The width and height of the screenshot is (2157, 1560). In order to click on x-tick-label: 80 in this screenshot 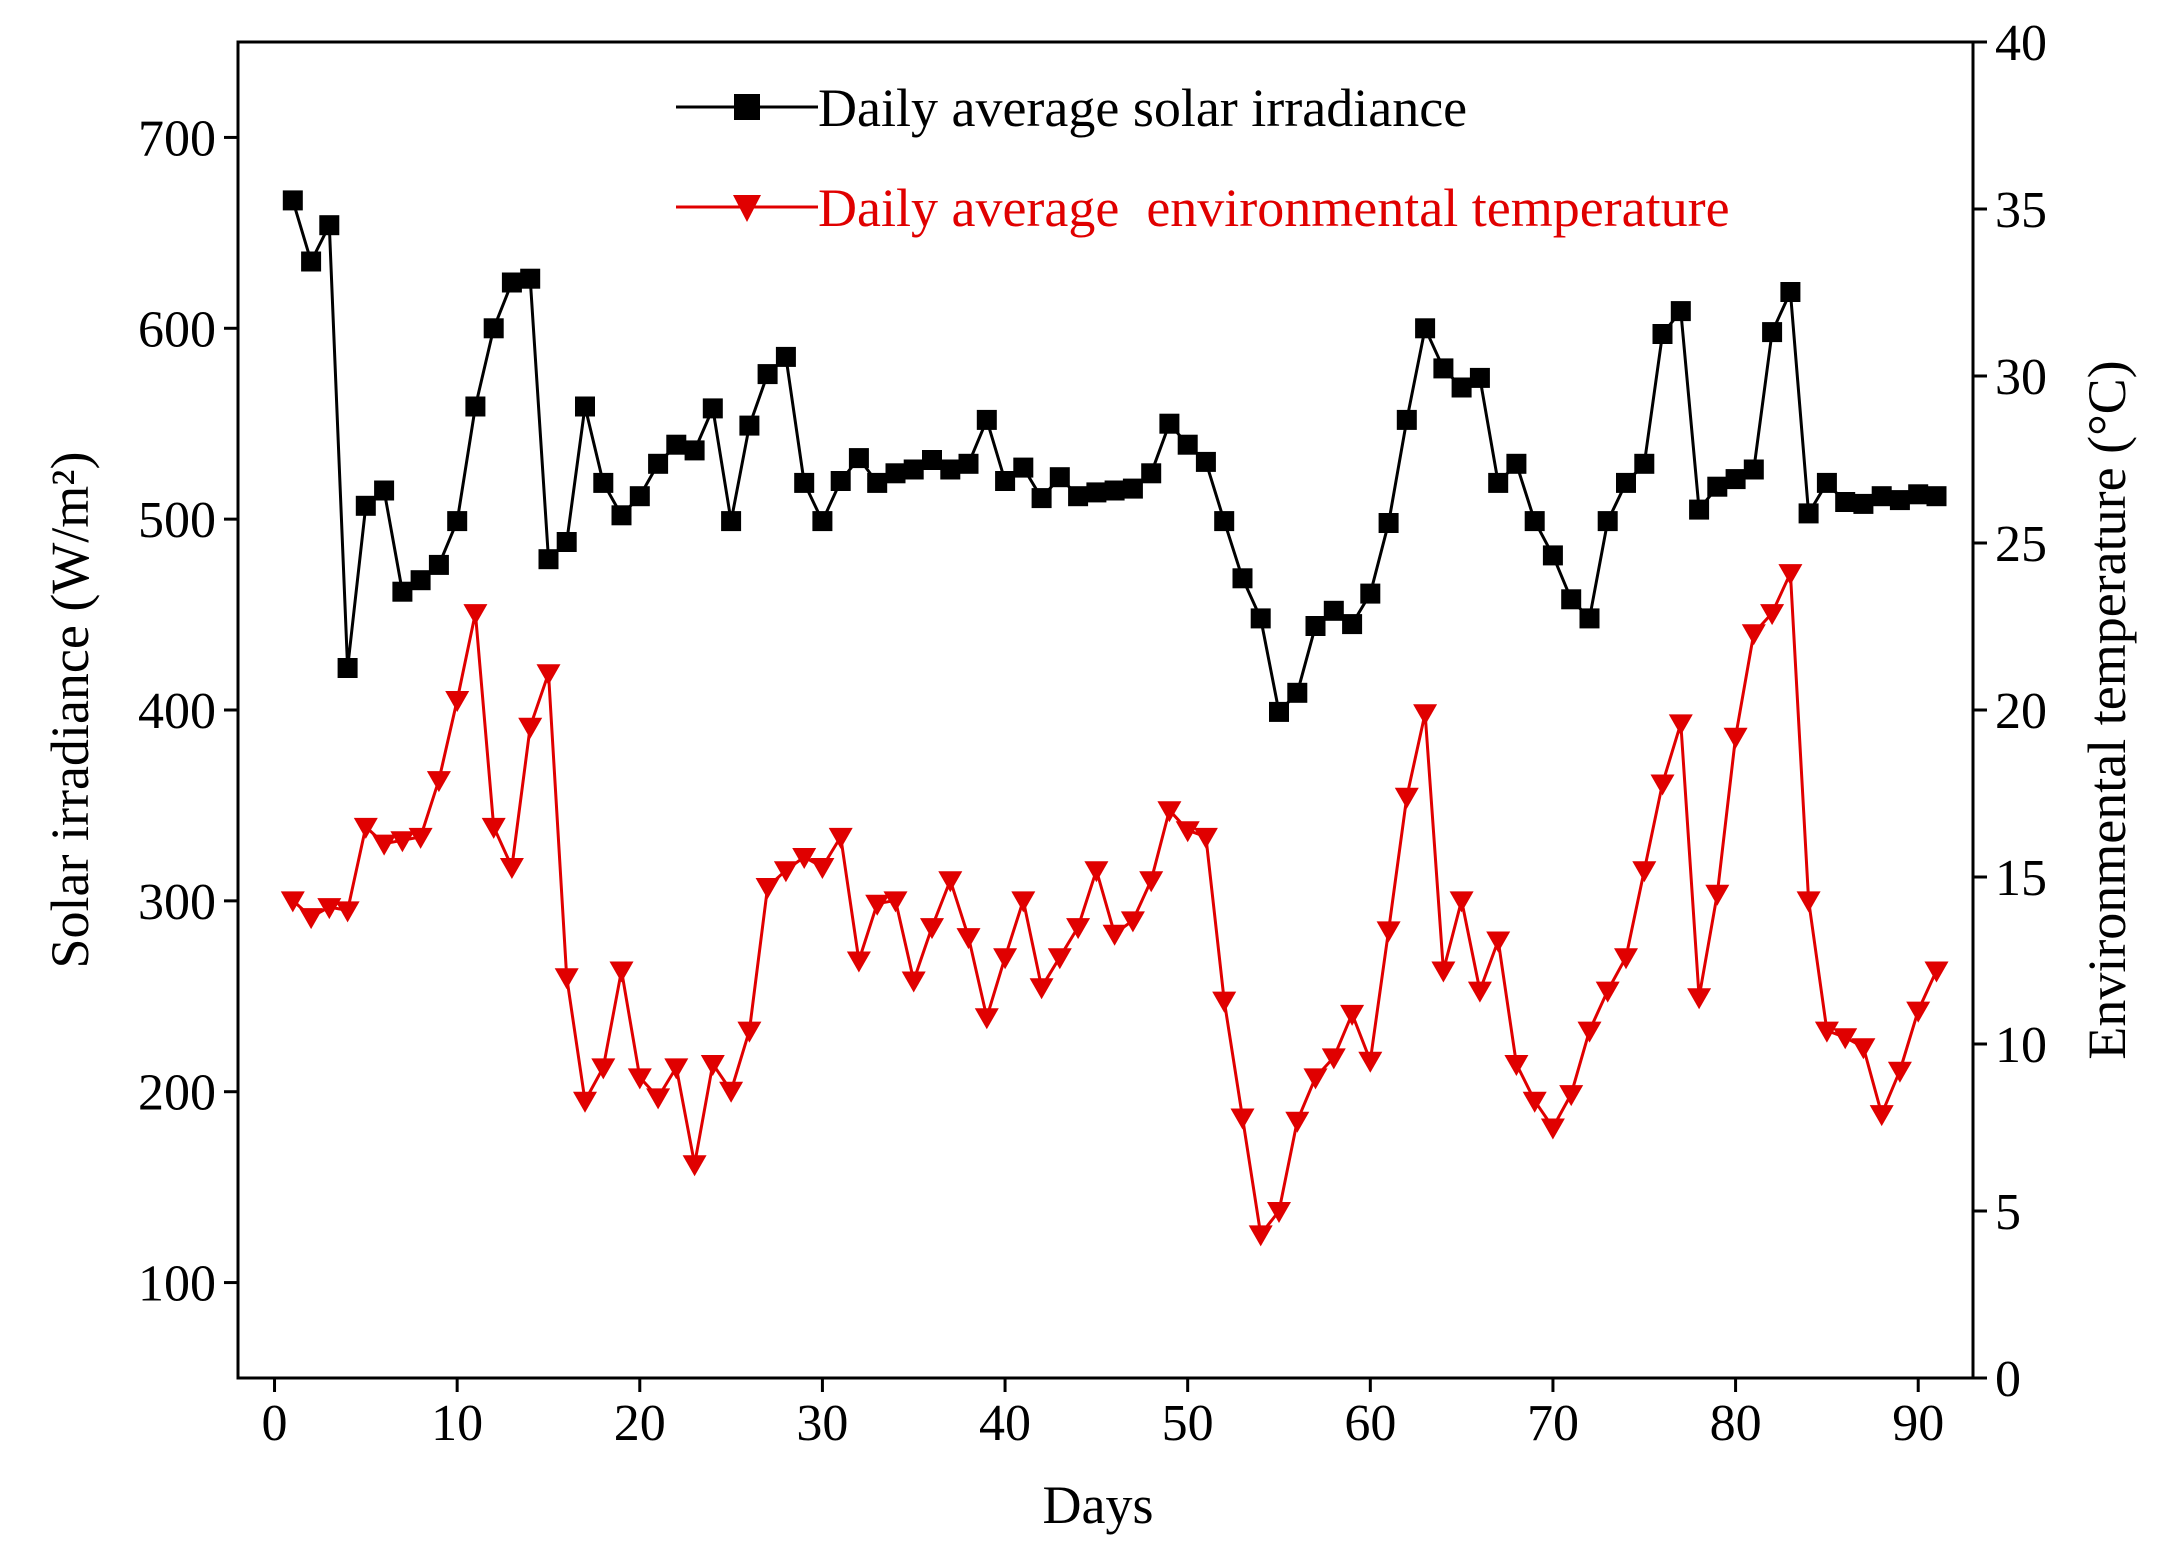, I will do `click(1736, 1423)`.